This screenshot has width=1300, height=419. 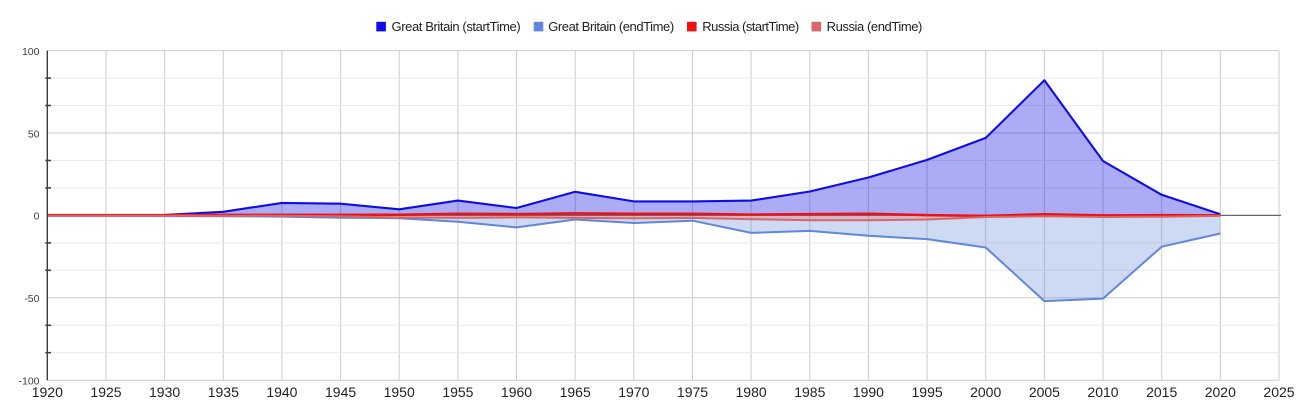 What do you see at coordinates (1044, 392) in the screenshot?
I see `svg-text: 2005` at bounding box center [1044, 392].